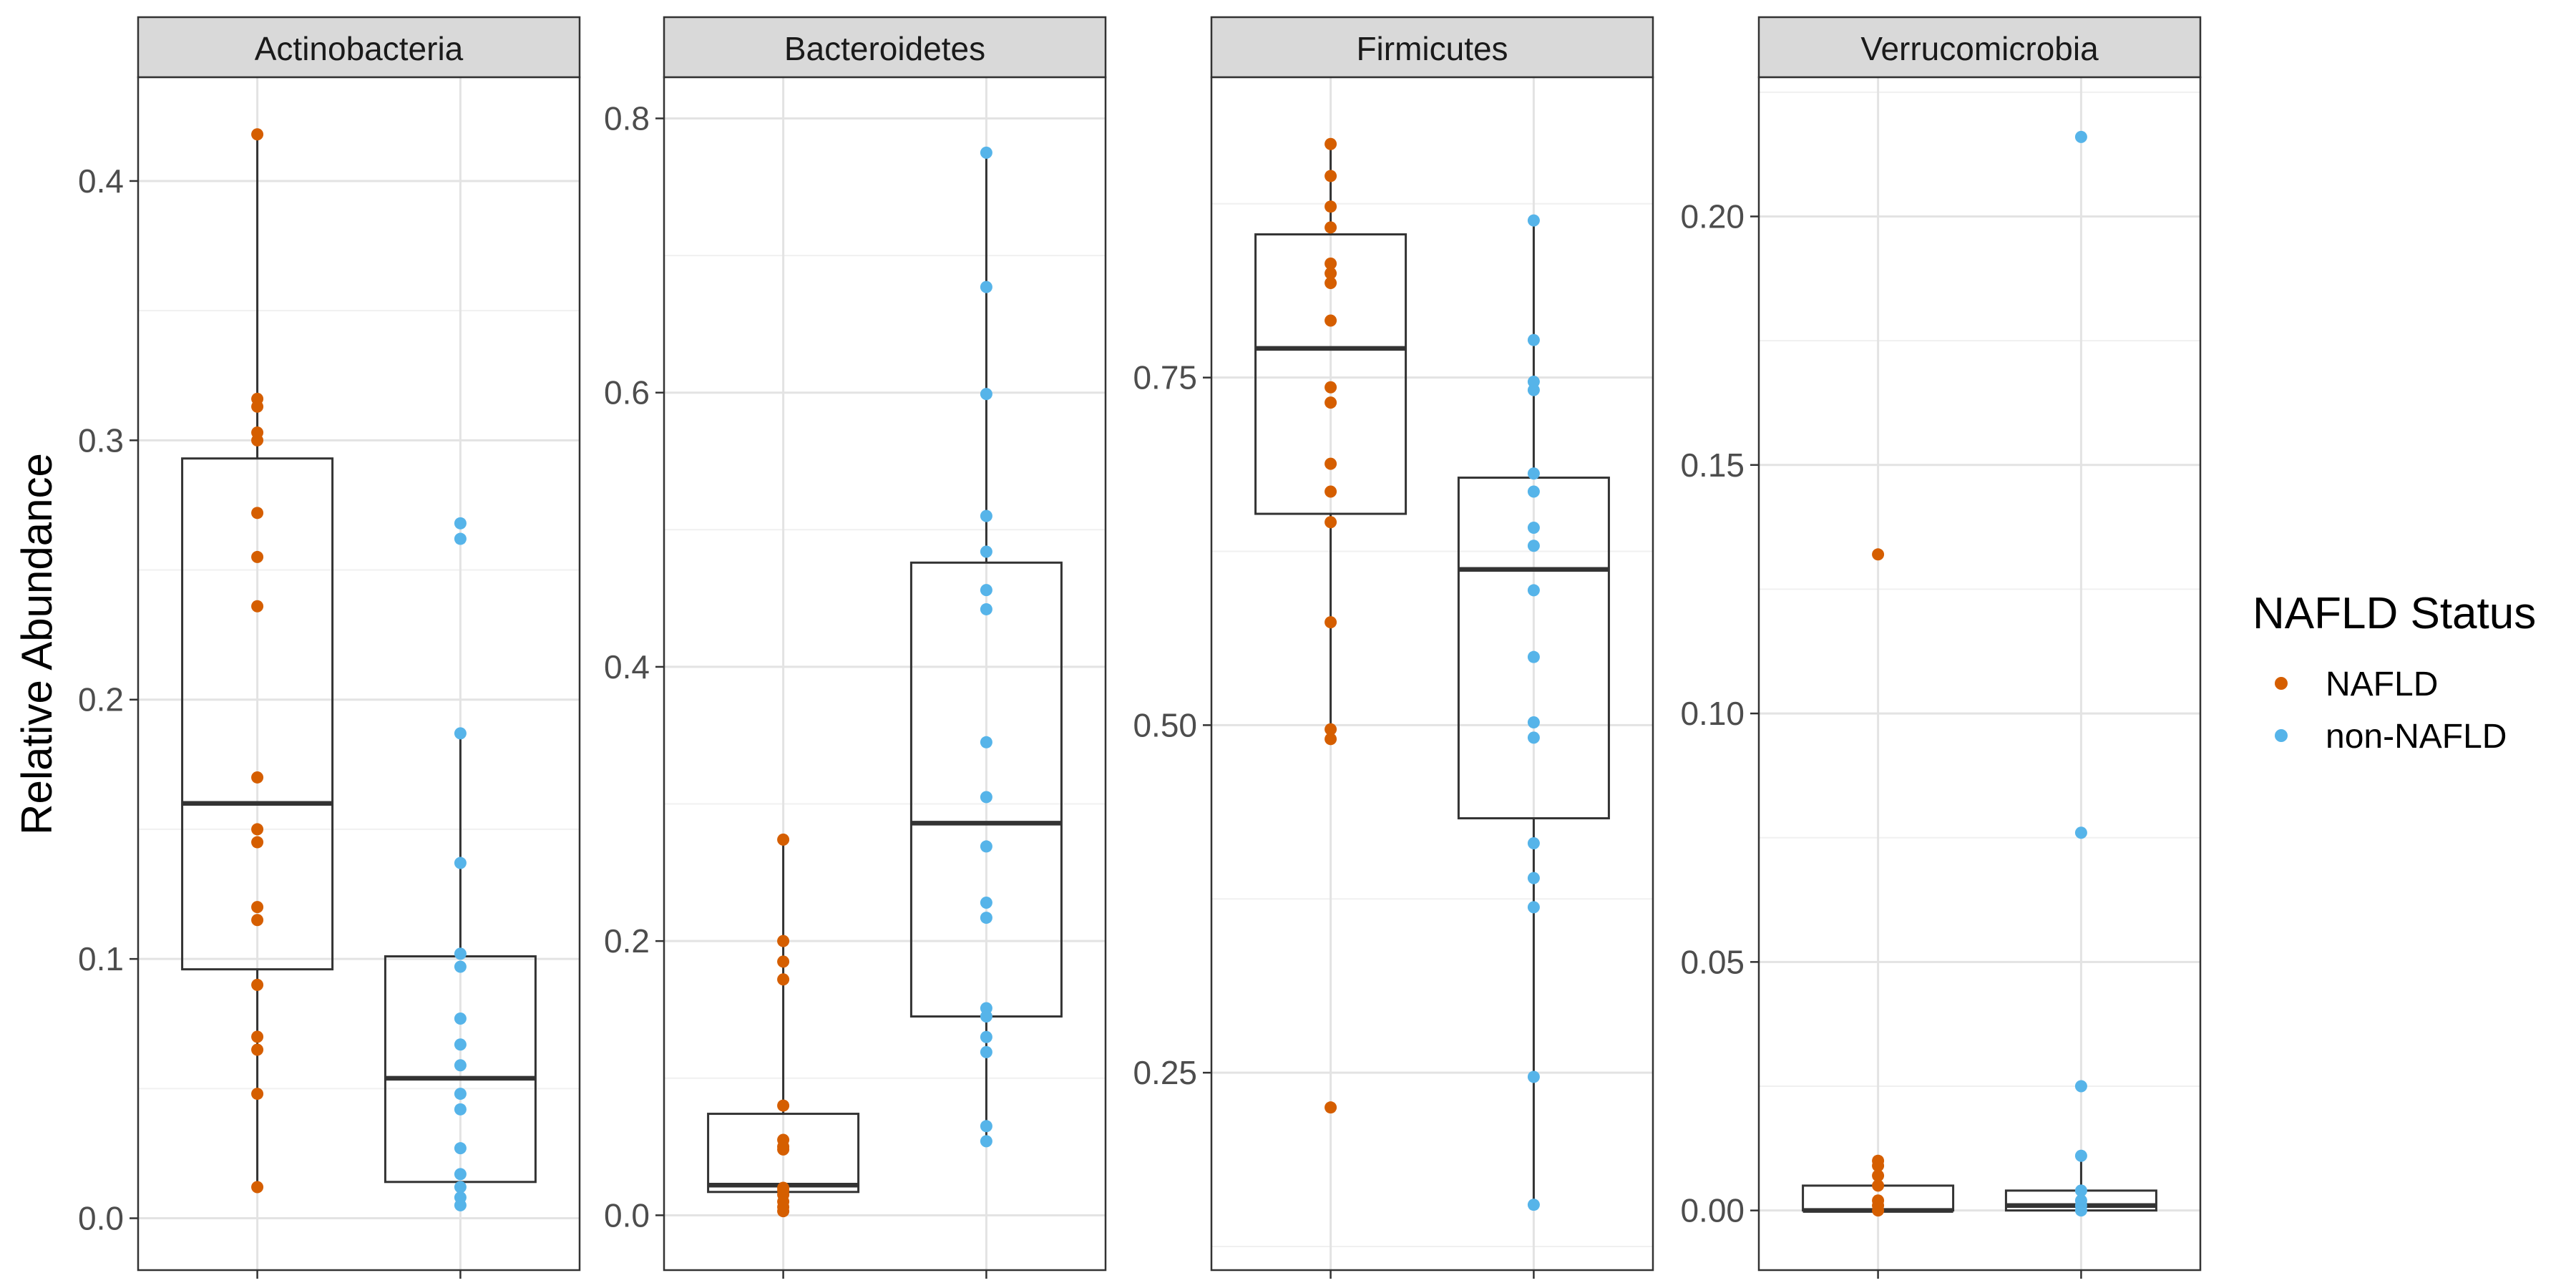  What do you see at coordinates (359, 48) in the screenshot?
I see `facet-label-actinobacteria: Actinobacteria` at bounding box center [359, 48].